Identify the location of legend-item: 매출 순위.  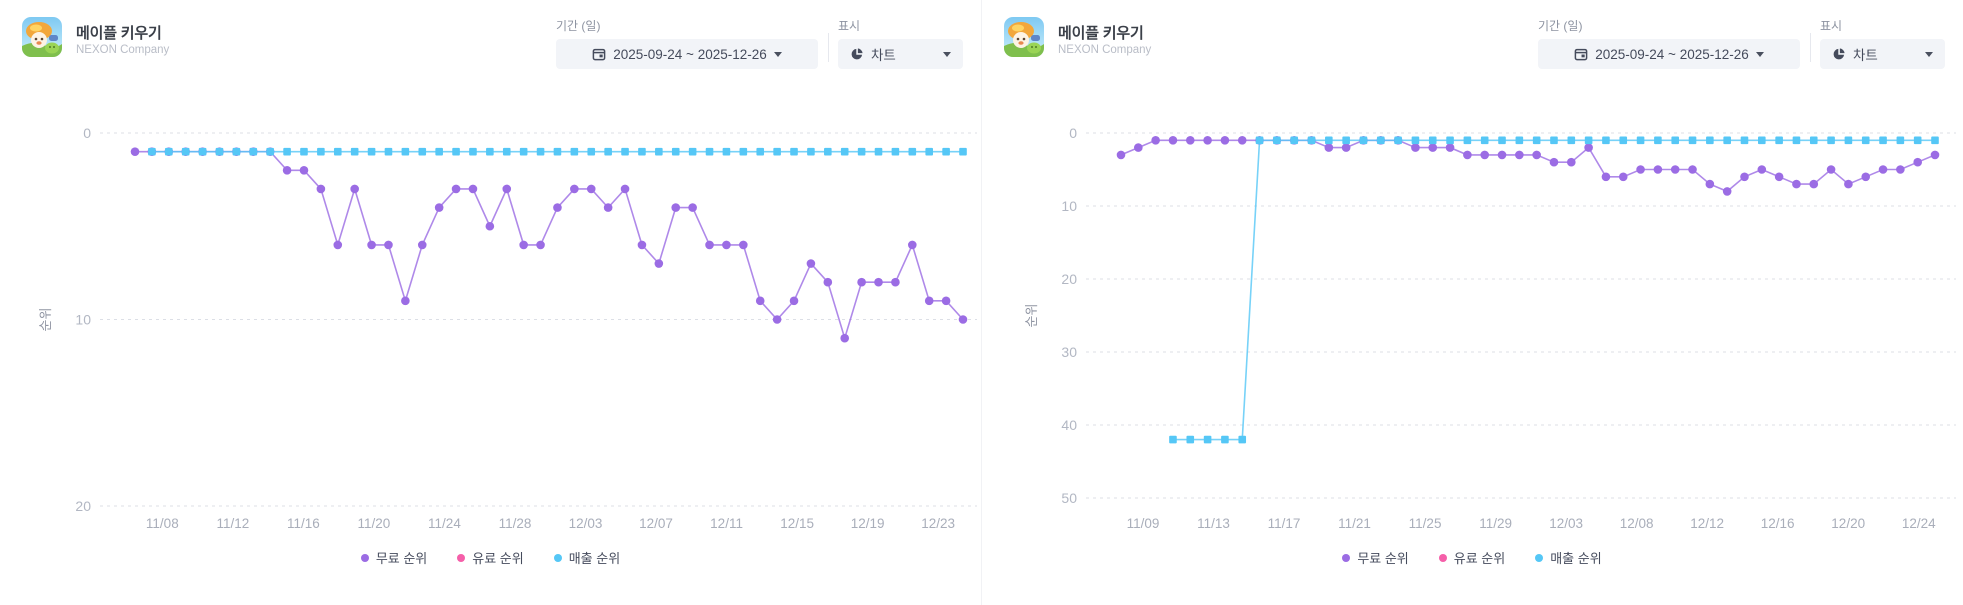
(1568, 557).